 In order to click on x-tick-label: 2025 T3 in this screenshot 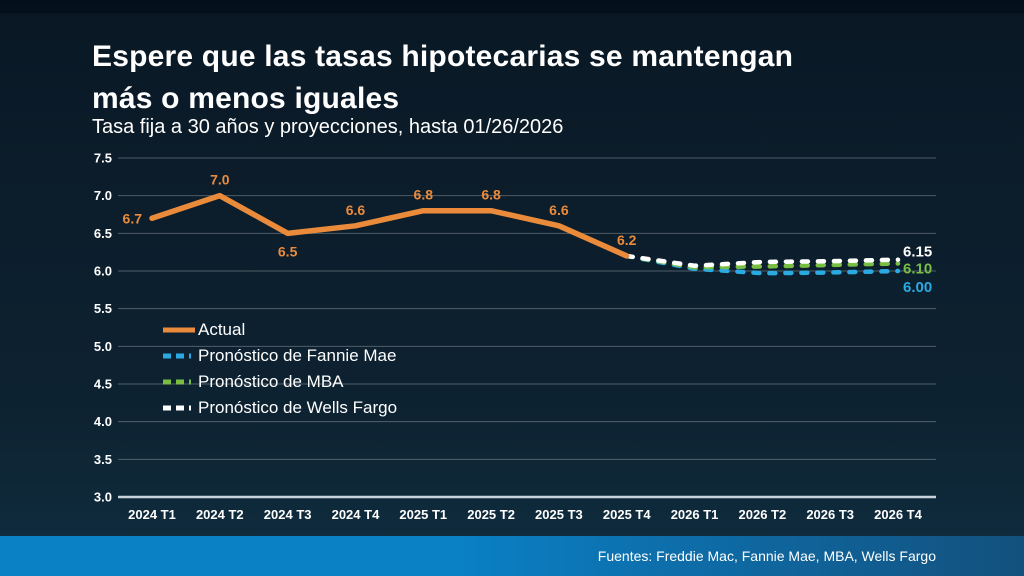, I will do `click(559, 514)`.